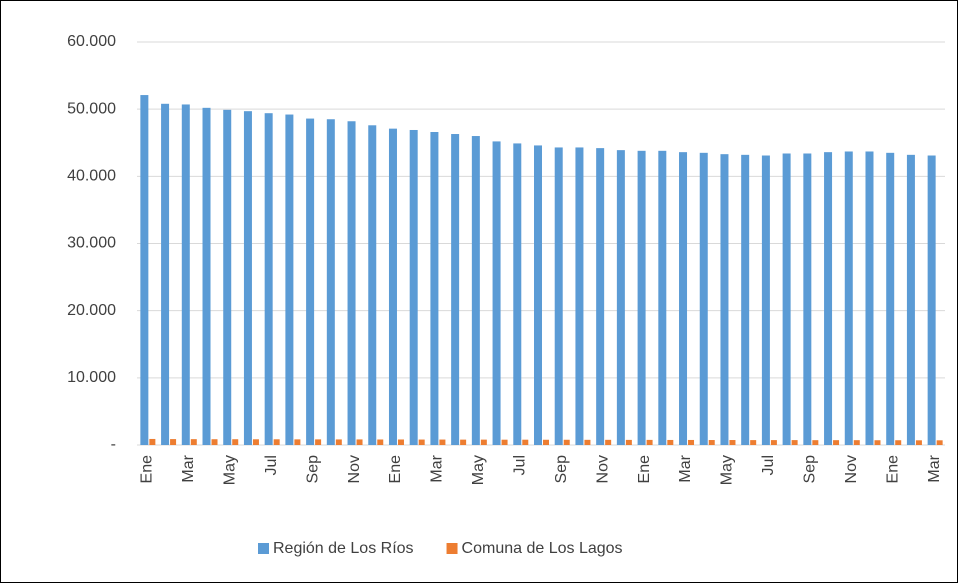 Image resolution: width=958 pixels, height=583 pixels. Describe the element at coordinates (91, 243) in the screenshot. I see `y-tick-label: 30.000` at that location.